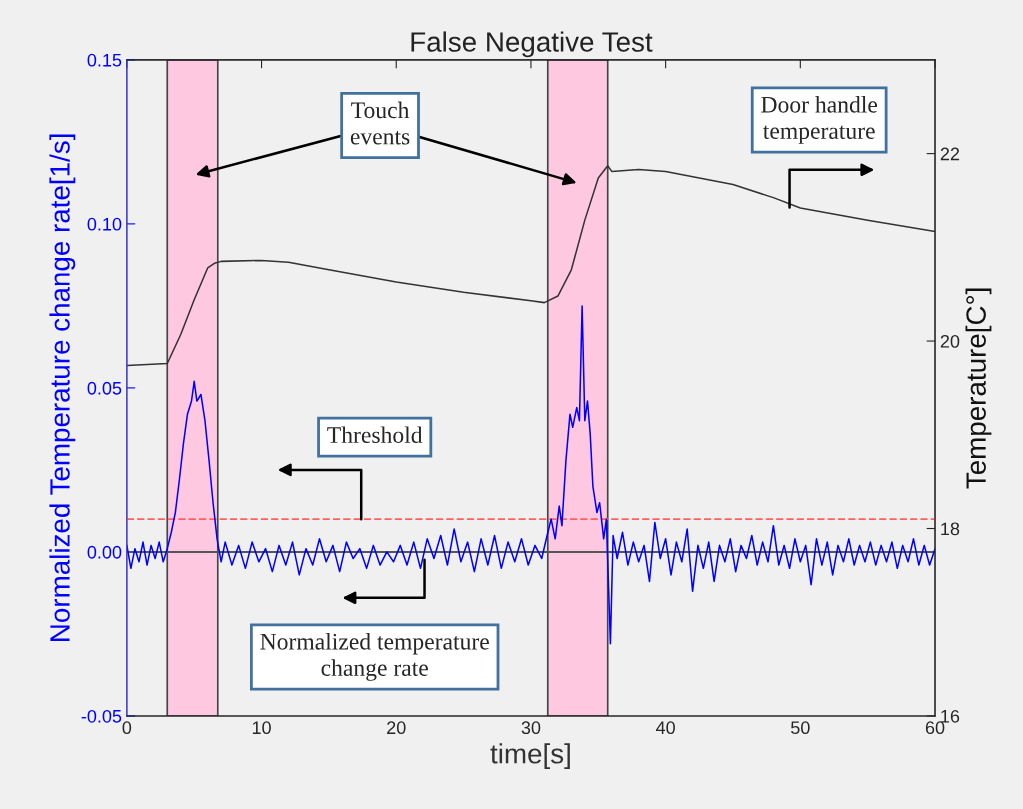 The width and height of the screenshot is (1023, 809). I want to click on annotation: Touch events, so click(380, 123).